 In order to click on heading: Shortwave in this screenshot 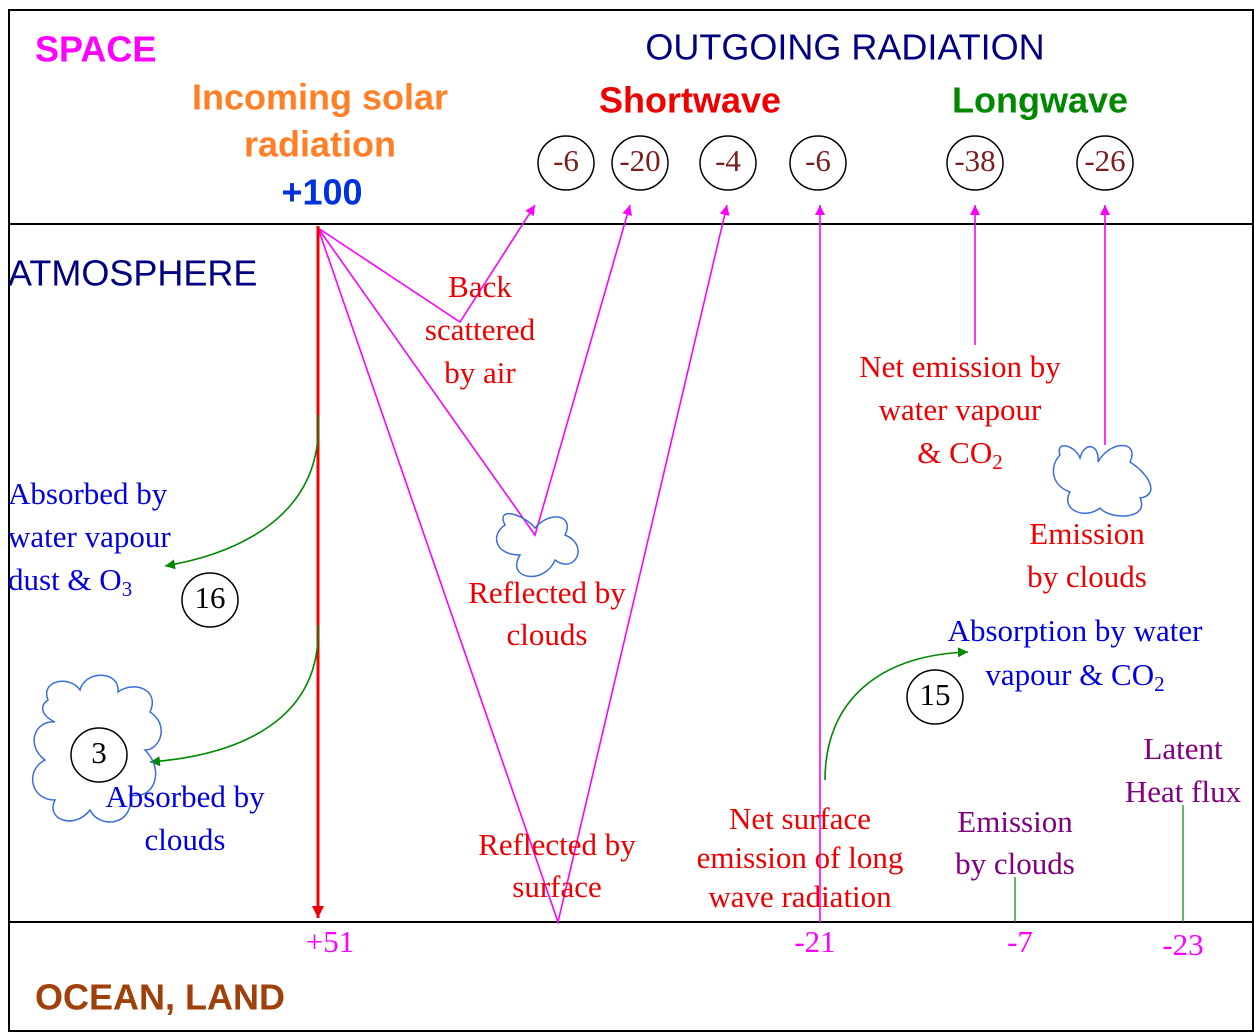, I will do `click(690, 100)`.